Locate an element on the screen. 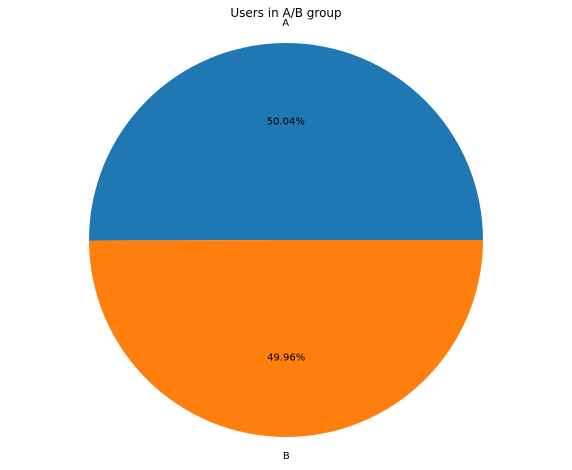  percent-label-a: 50.04% is located at coordinates (286, 121).